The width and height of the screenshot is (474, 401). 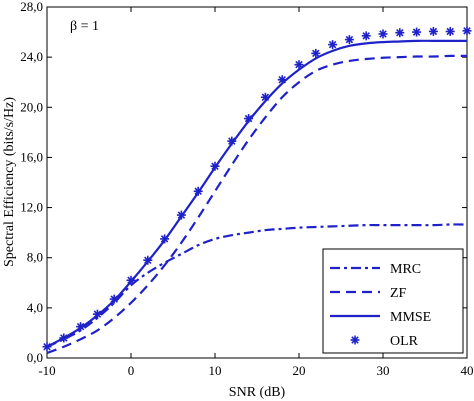 What do you see at coordinates (355, 340) in the screenshot?
I see `legend-olr-marker` at bounding box center [355, 340].